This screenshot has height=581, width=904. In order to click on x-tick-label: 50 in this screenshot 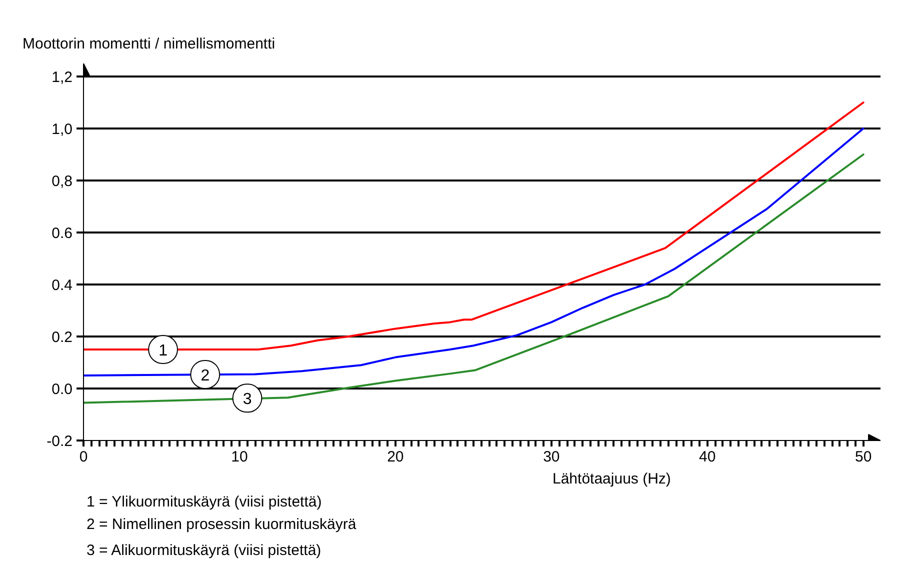, I will do `click(863, 457)`.